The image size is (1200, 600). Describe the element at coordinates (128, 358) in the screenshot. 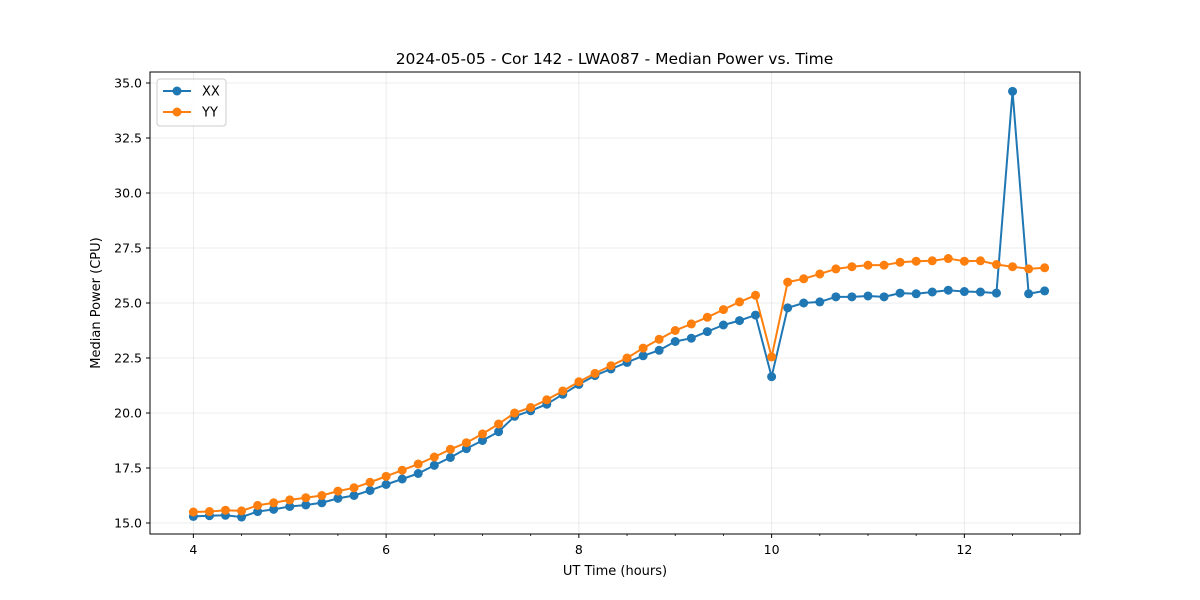

I see `y-tick-label: 22.5` at that location.